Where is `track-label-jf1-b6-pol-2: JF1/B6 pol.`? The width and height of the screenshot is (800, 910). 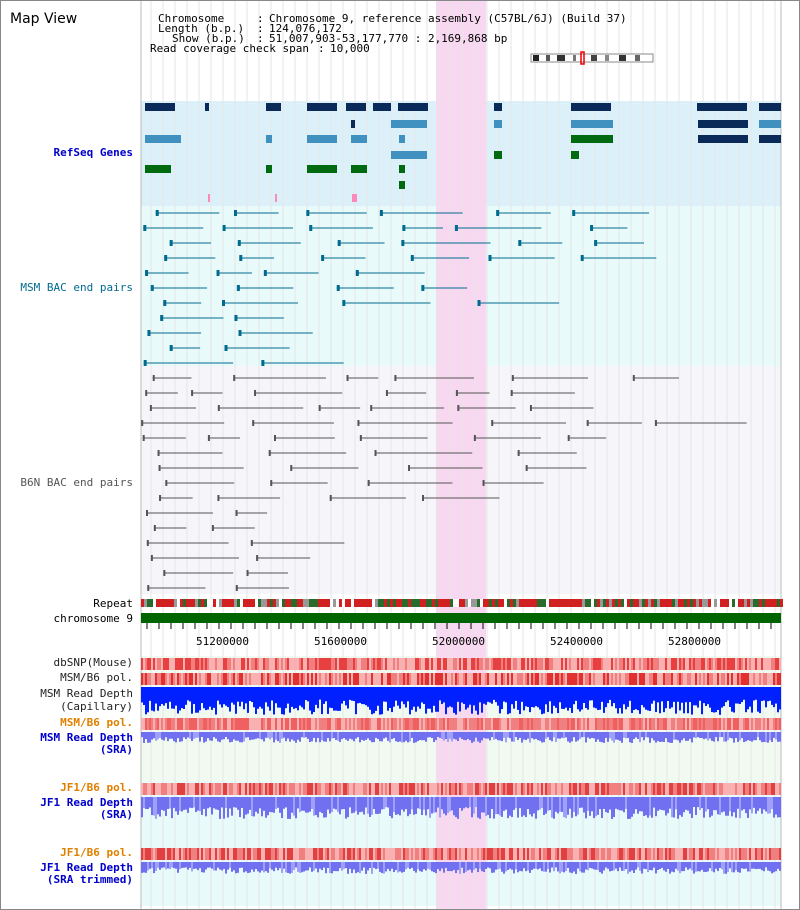 track-label-jf1-b6-pol-2: JF1/B6 pol. is located at coordinates (96, 852).